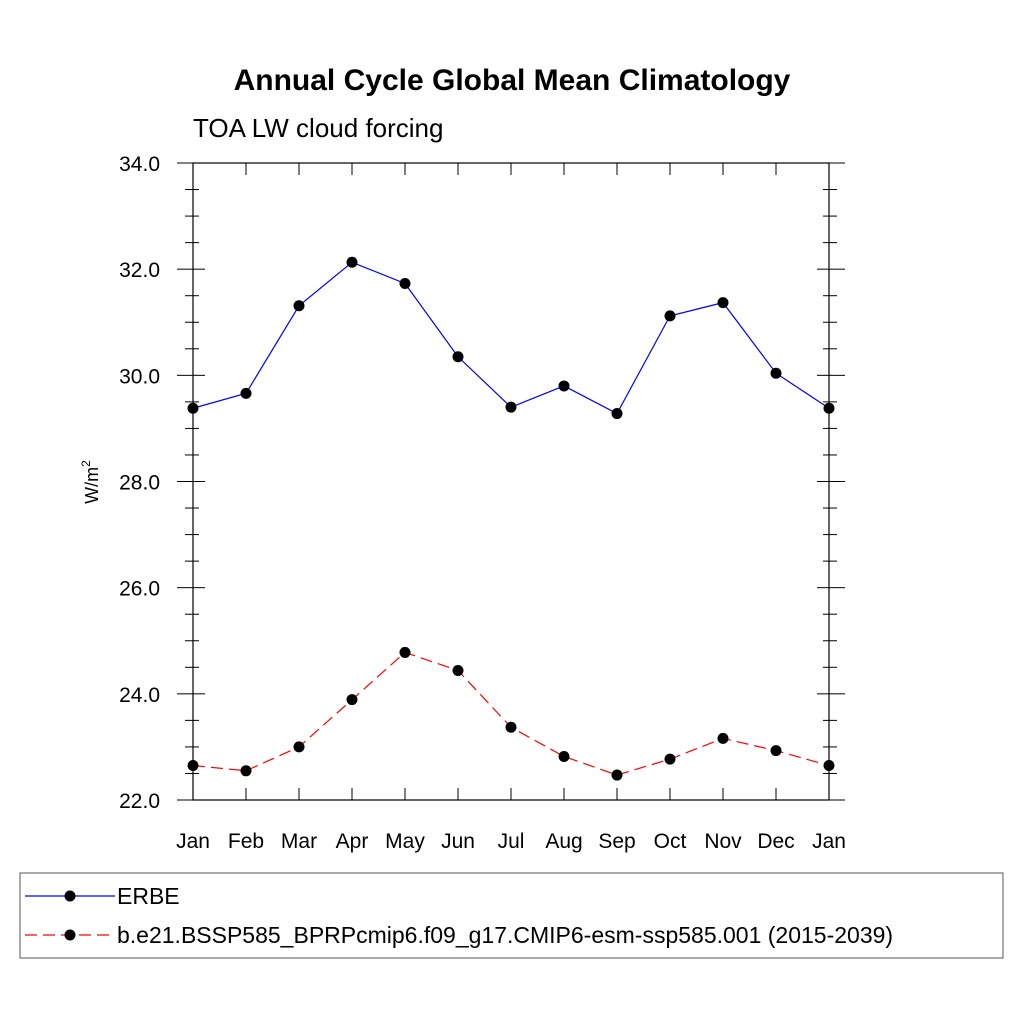 Image resolution: width=1024 pixels, height=1024 pixels. Describe the element at coordinates (139, 164) in the screenshot. I see `y-tick-label: 34.0` at that location.